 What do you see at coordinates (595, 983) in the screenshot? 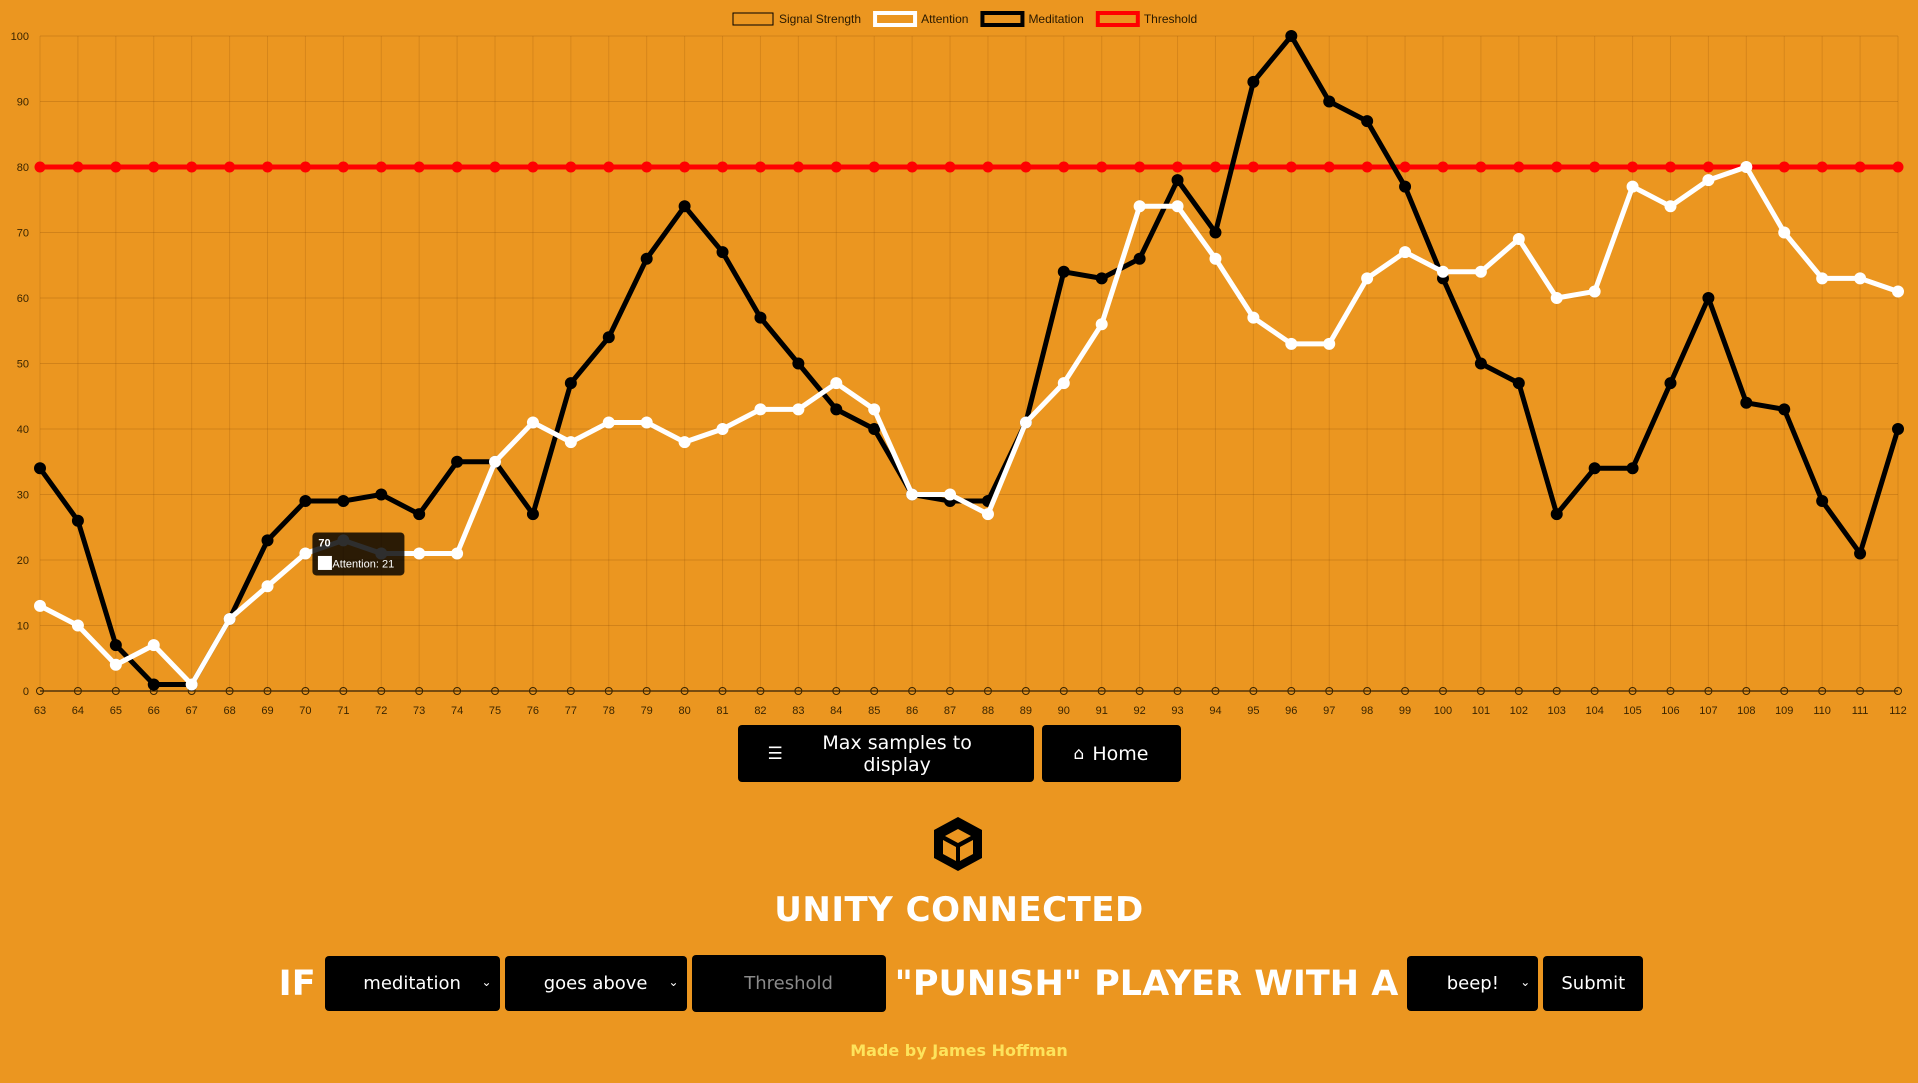
I see `condition-select: goes above ⌄` at bounding box center [595, 983].